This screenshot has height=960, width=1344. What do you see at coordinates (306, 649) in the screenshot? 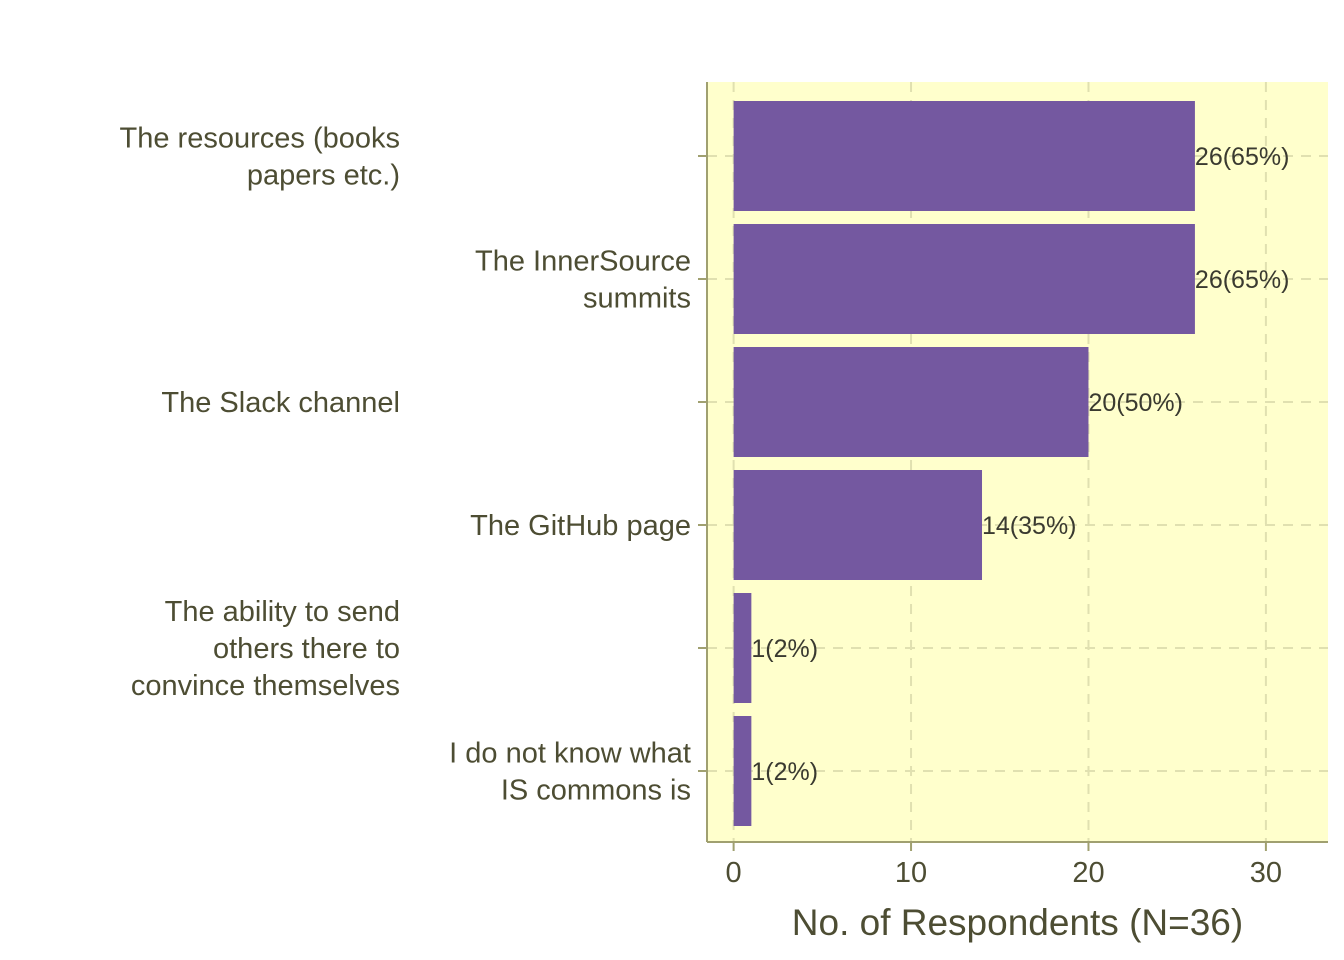
I see `category-label-line: others there to` at bounding box center [306, 649].